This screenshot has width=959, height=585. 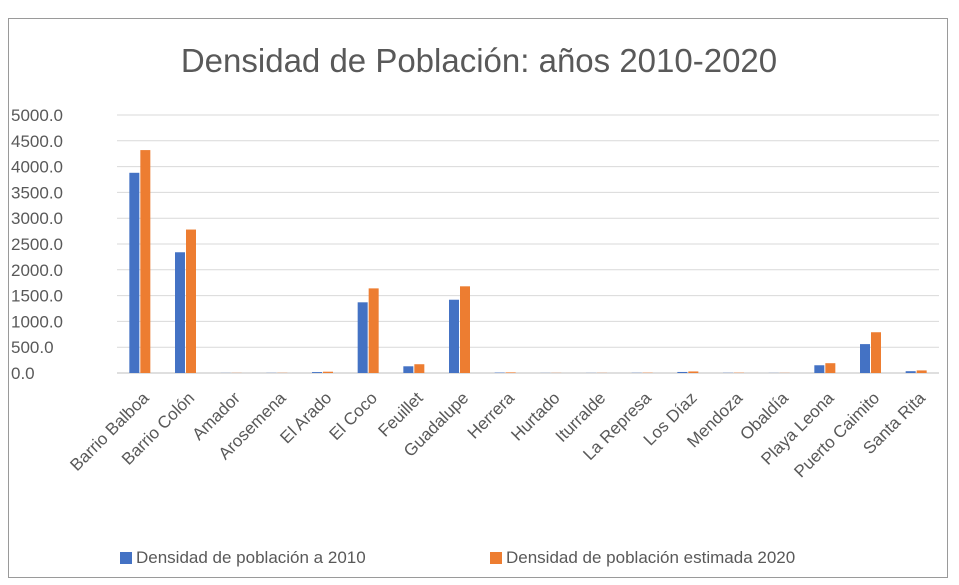 I want to click on legend-swatch-2010, so click(x=126, y=558).